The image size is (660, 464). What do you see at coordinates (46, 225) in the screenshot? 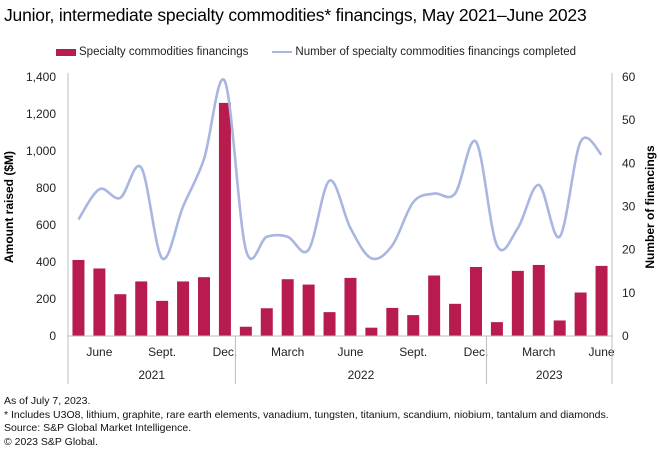
I see `y-tick-label-3: 600` at bounding box center [46, 225].